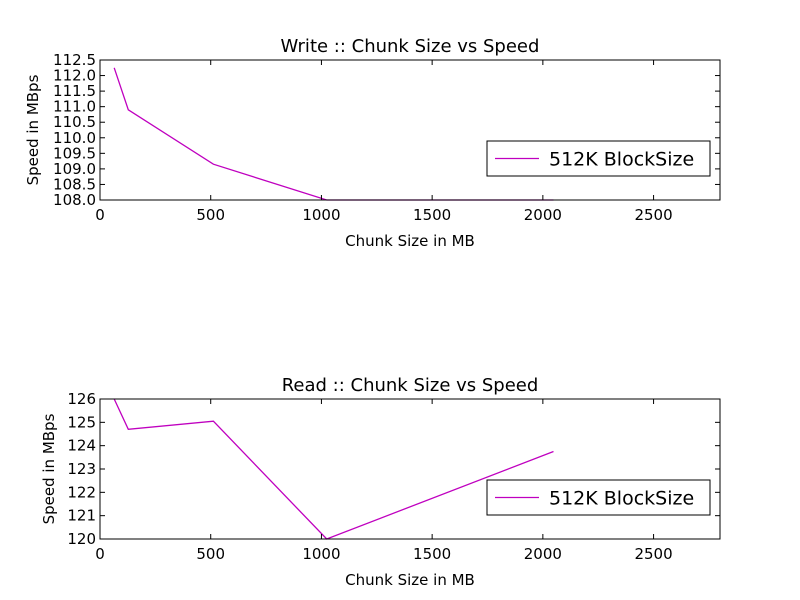  What do you see at coordinates (74, 138) in the screenshot?
I see `y-tick-label: 110.0` at bounding box center [74, 138].